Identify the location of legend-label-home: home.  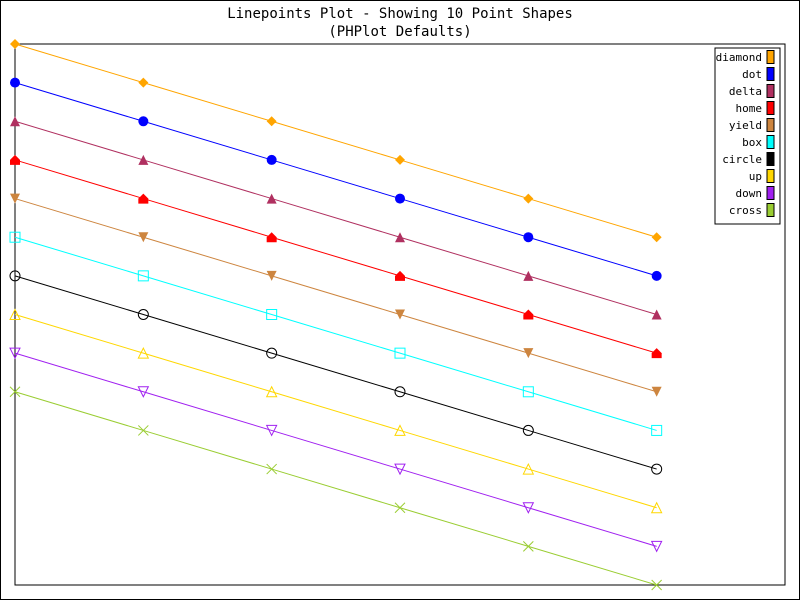
(749, 108).